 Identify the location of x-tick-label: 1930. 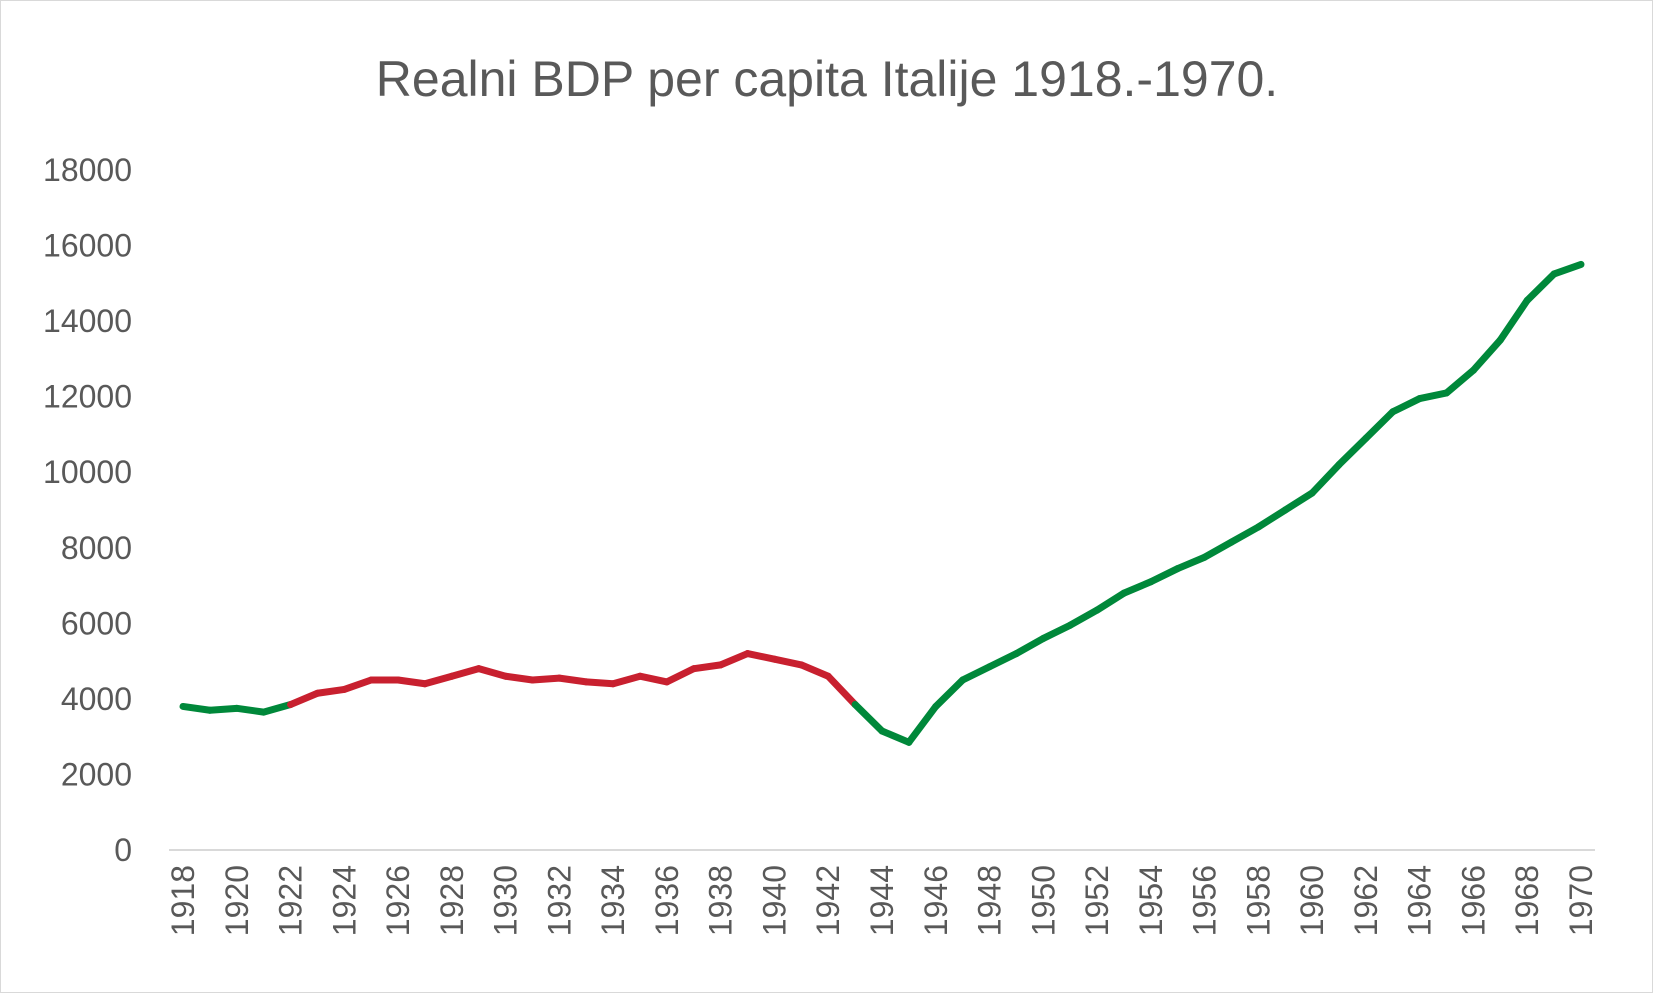
(506, 900).